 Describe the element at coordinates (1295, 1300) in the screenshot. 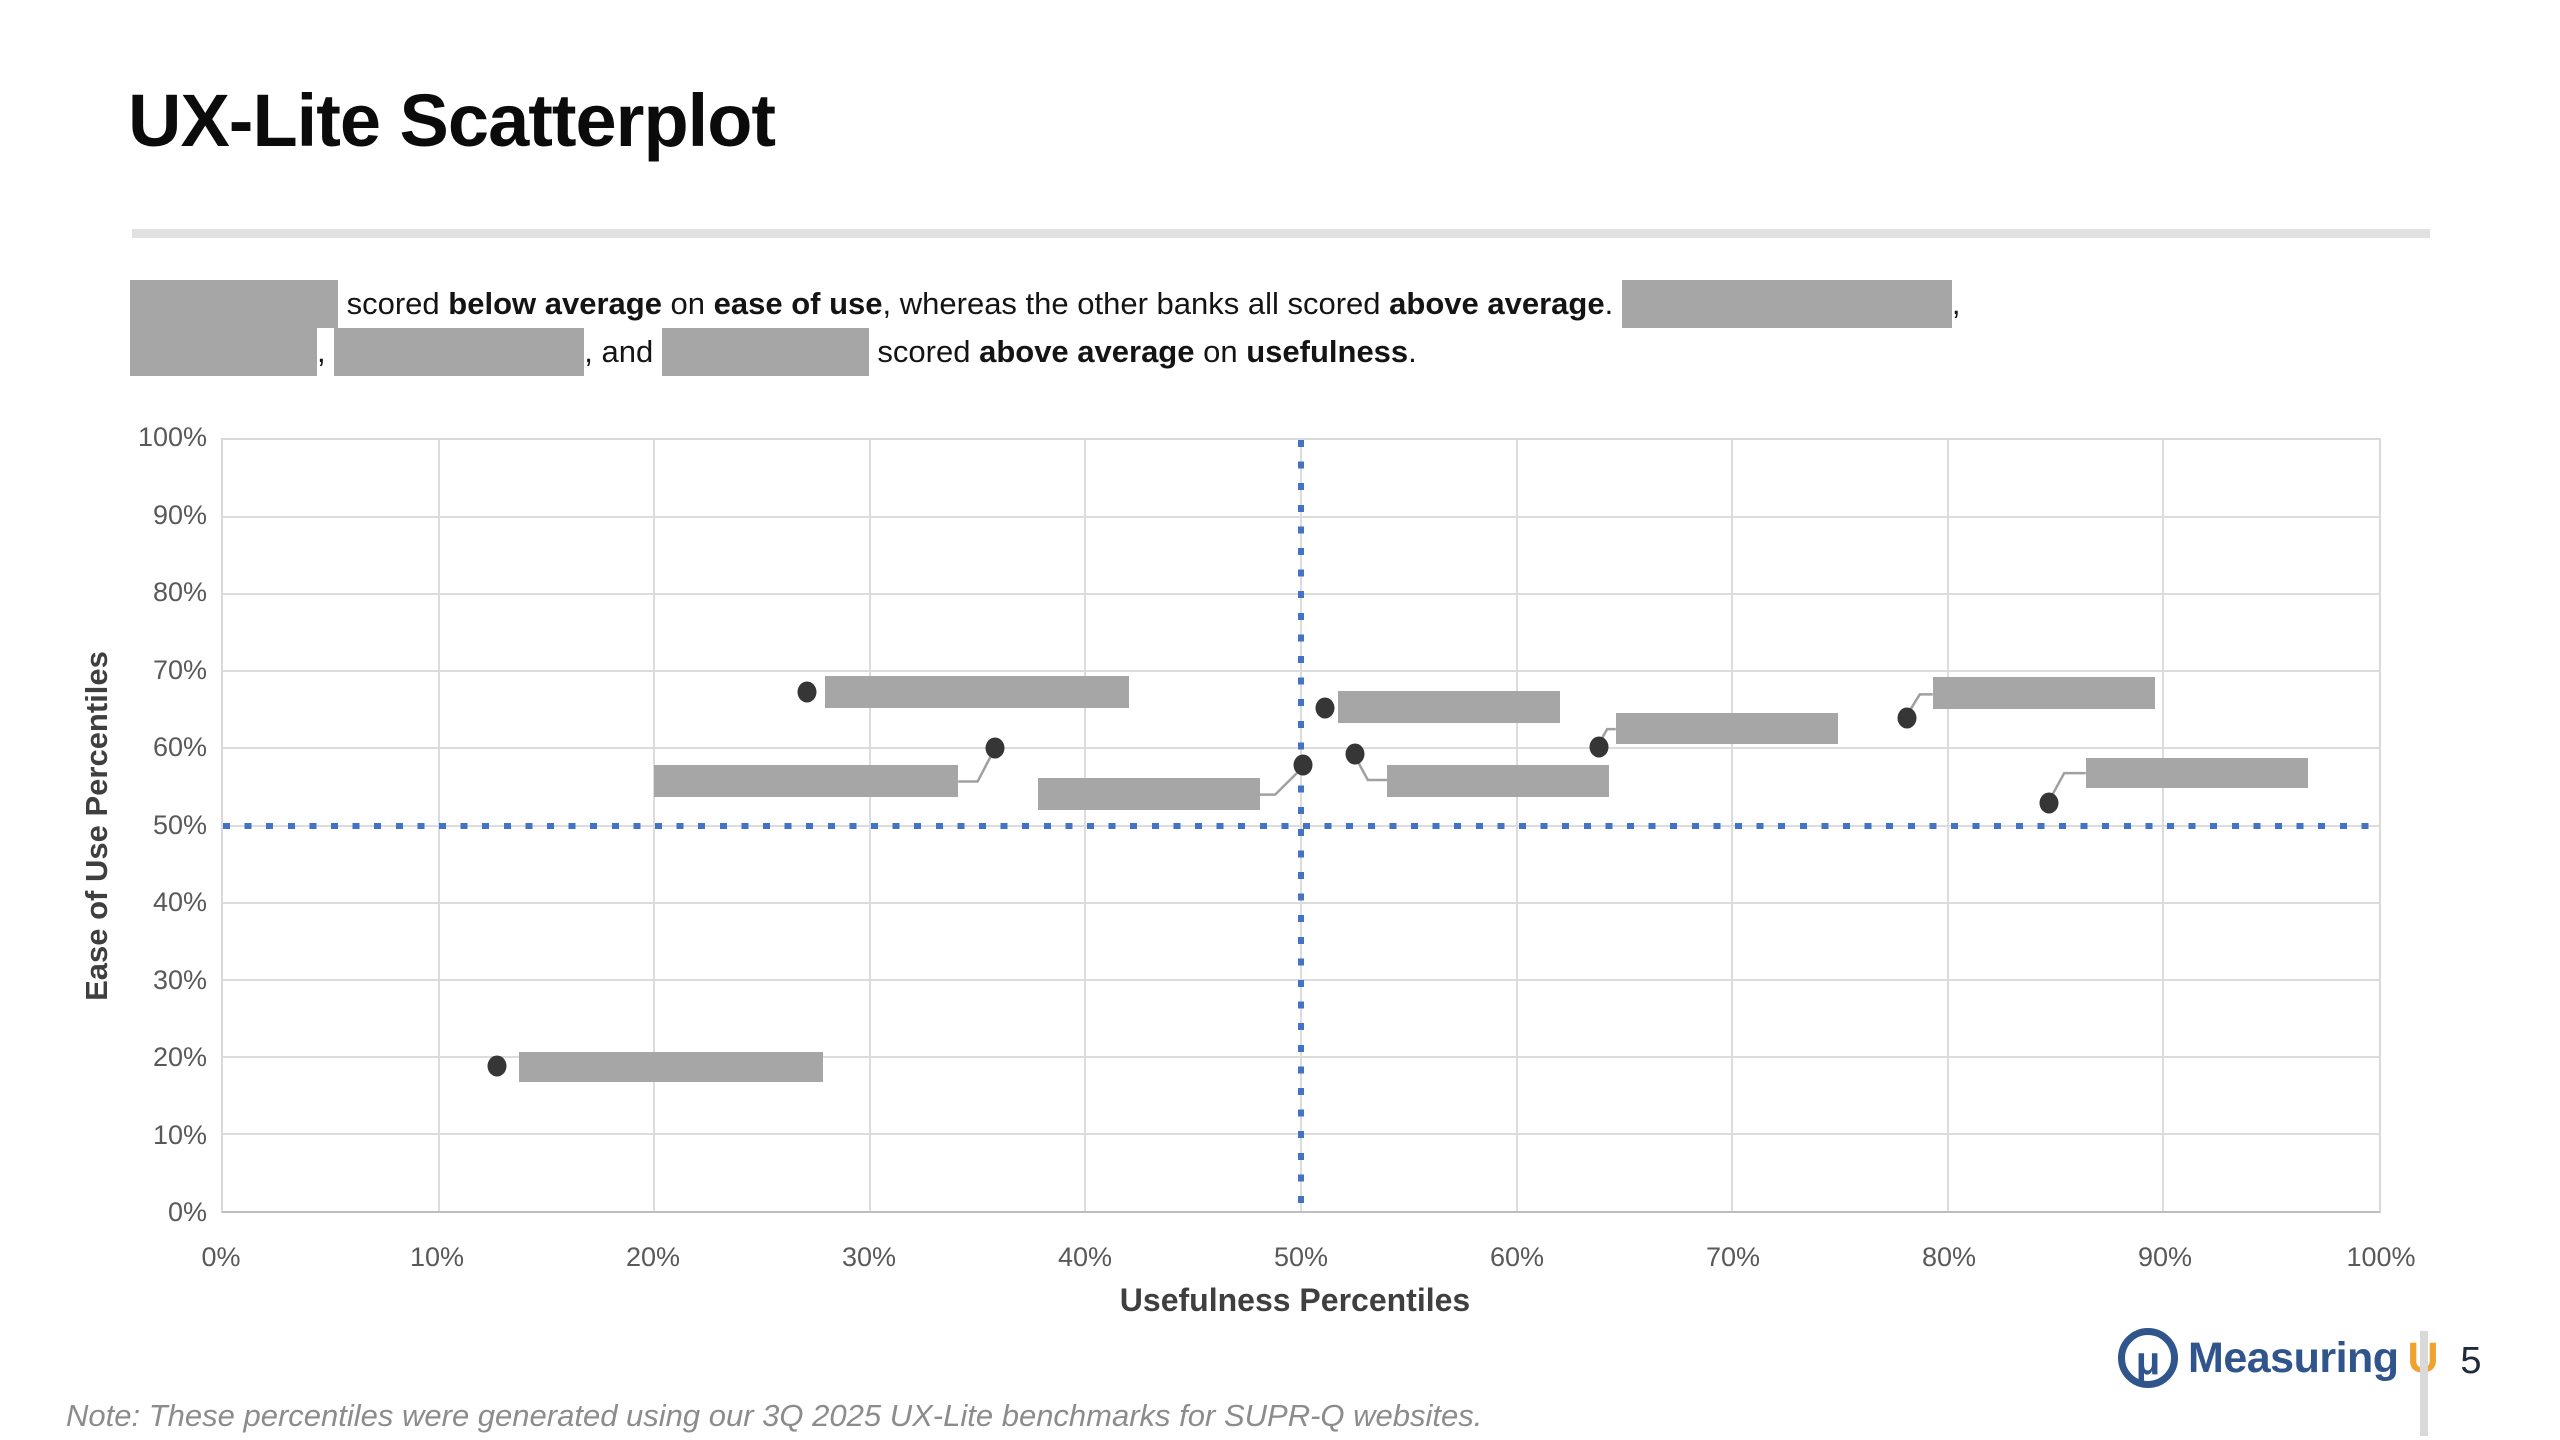

I see `x-axis-title: Usefulness Percentiles` at that location.